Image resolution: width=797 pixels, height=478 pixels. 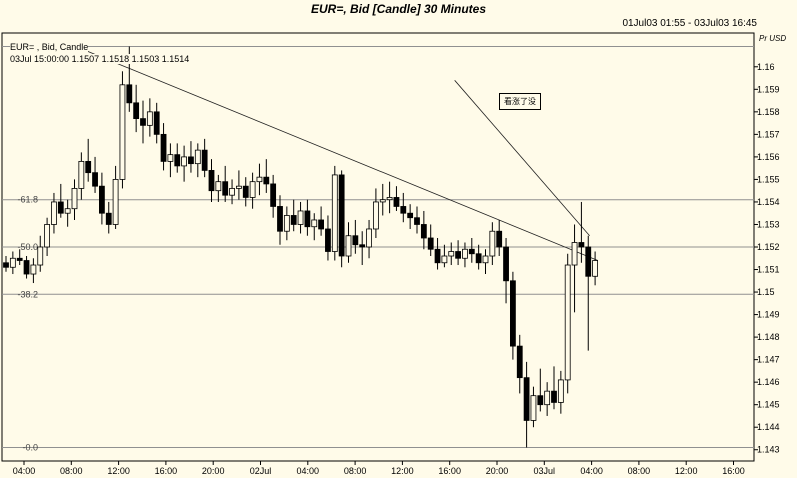 What do you see at coordinates (175, 59) in the screenshot?
I see `last-bar-close: 1.1514` at bounding box center [175, 59].